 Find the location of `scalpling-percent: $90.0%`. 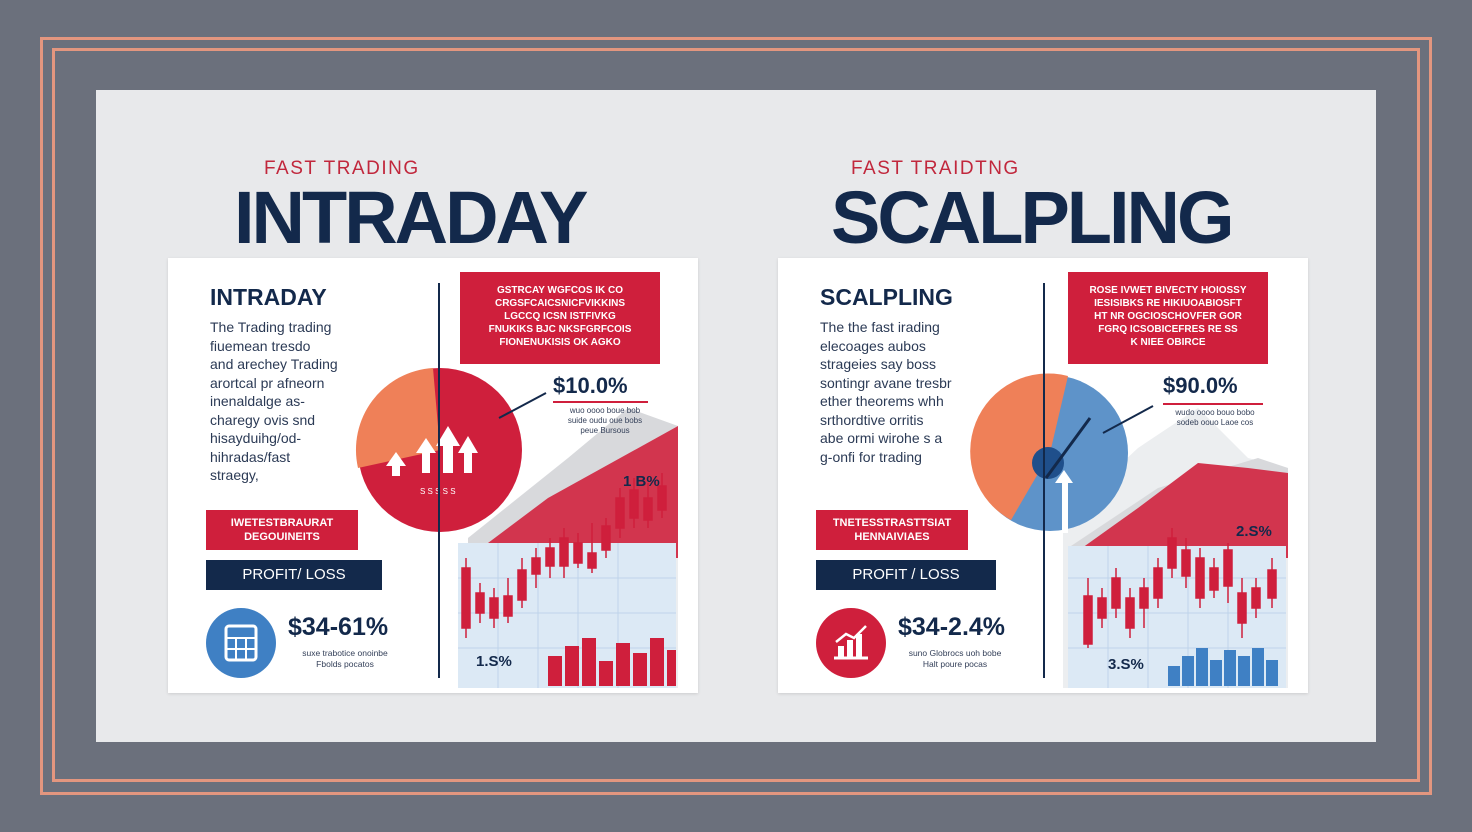

scalpling-percent: $90.0% is located at coordinates (1200, 385).